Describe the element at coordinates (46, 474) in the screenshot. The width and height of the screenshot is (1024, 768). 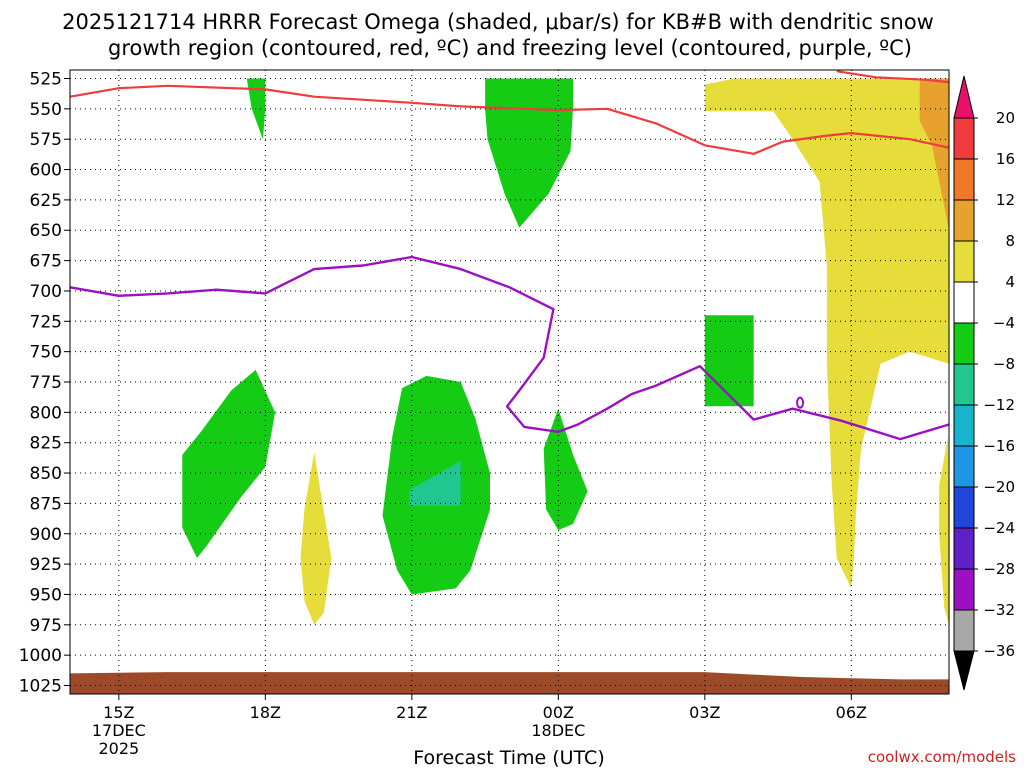
I see `y-tick-label: 850` at that location.